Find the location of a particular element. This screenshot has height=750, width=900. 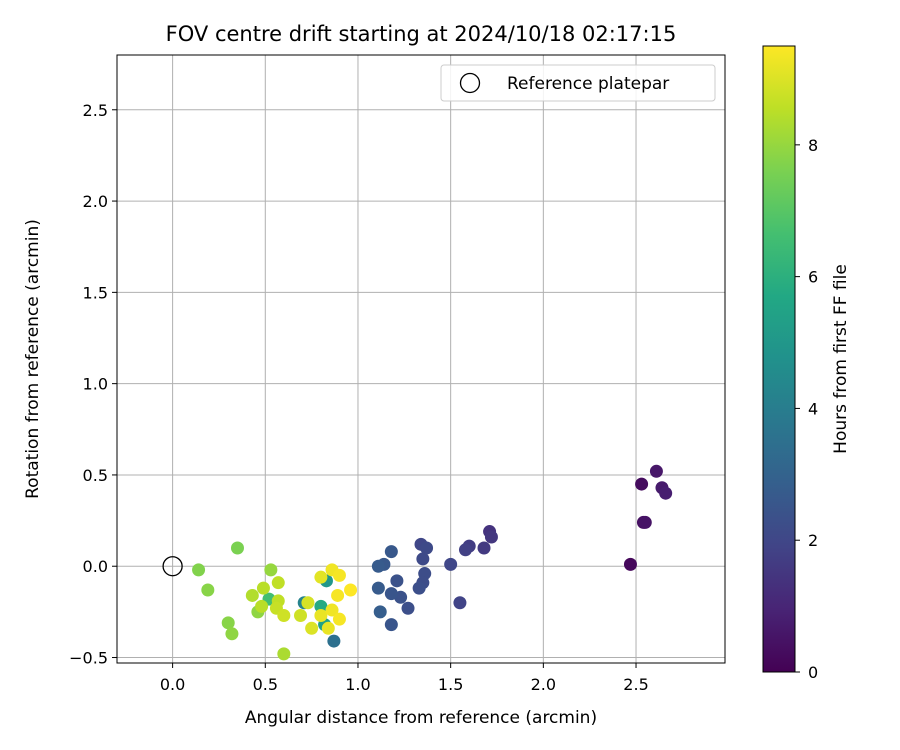

colorbar-tick-label: 4 is located at coordinates (813, 408).